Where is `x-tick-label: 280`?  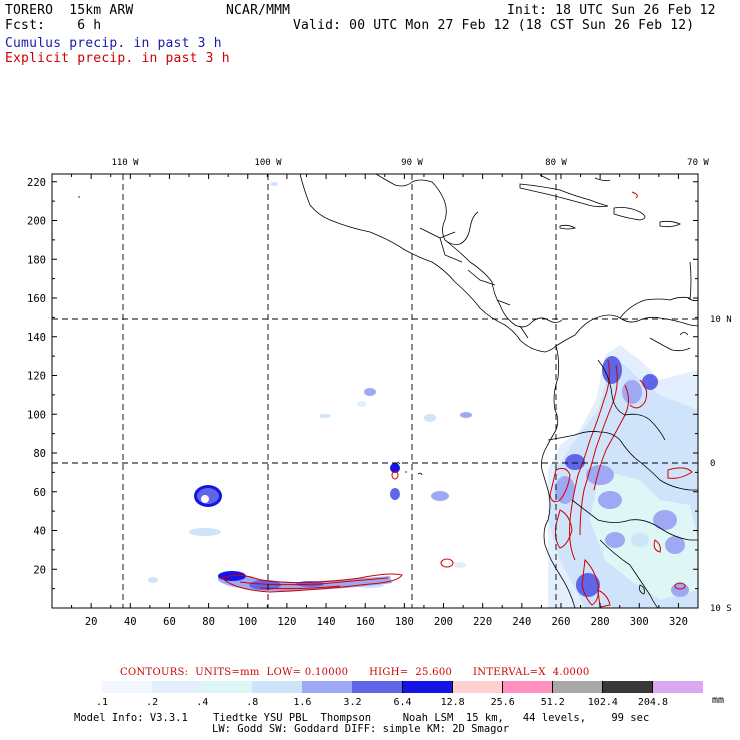
x-tick-label: 280 is located at coordinates (600, 622).